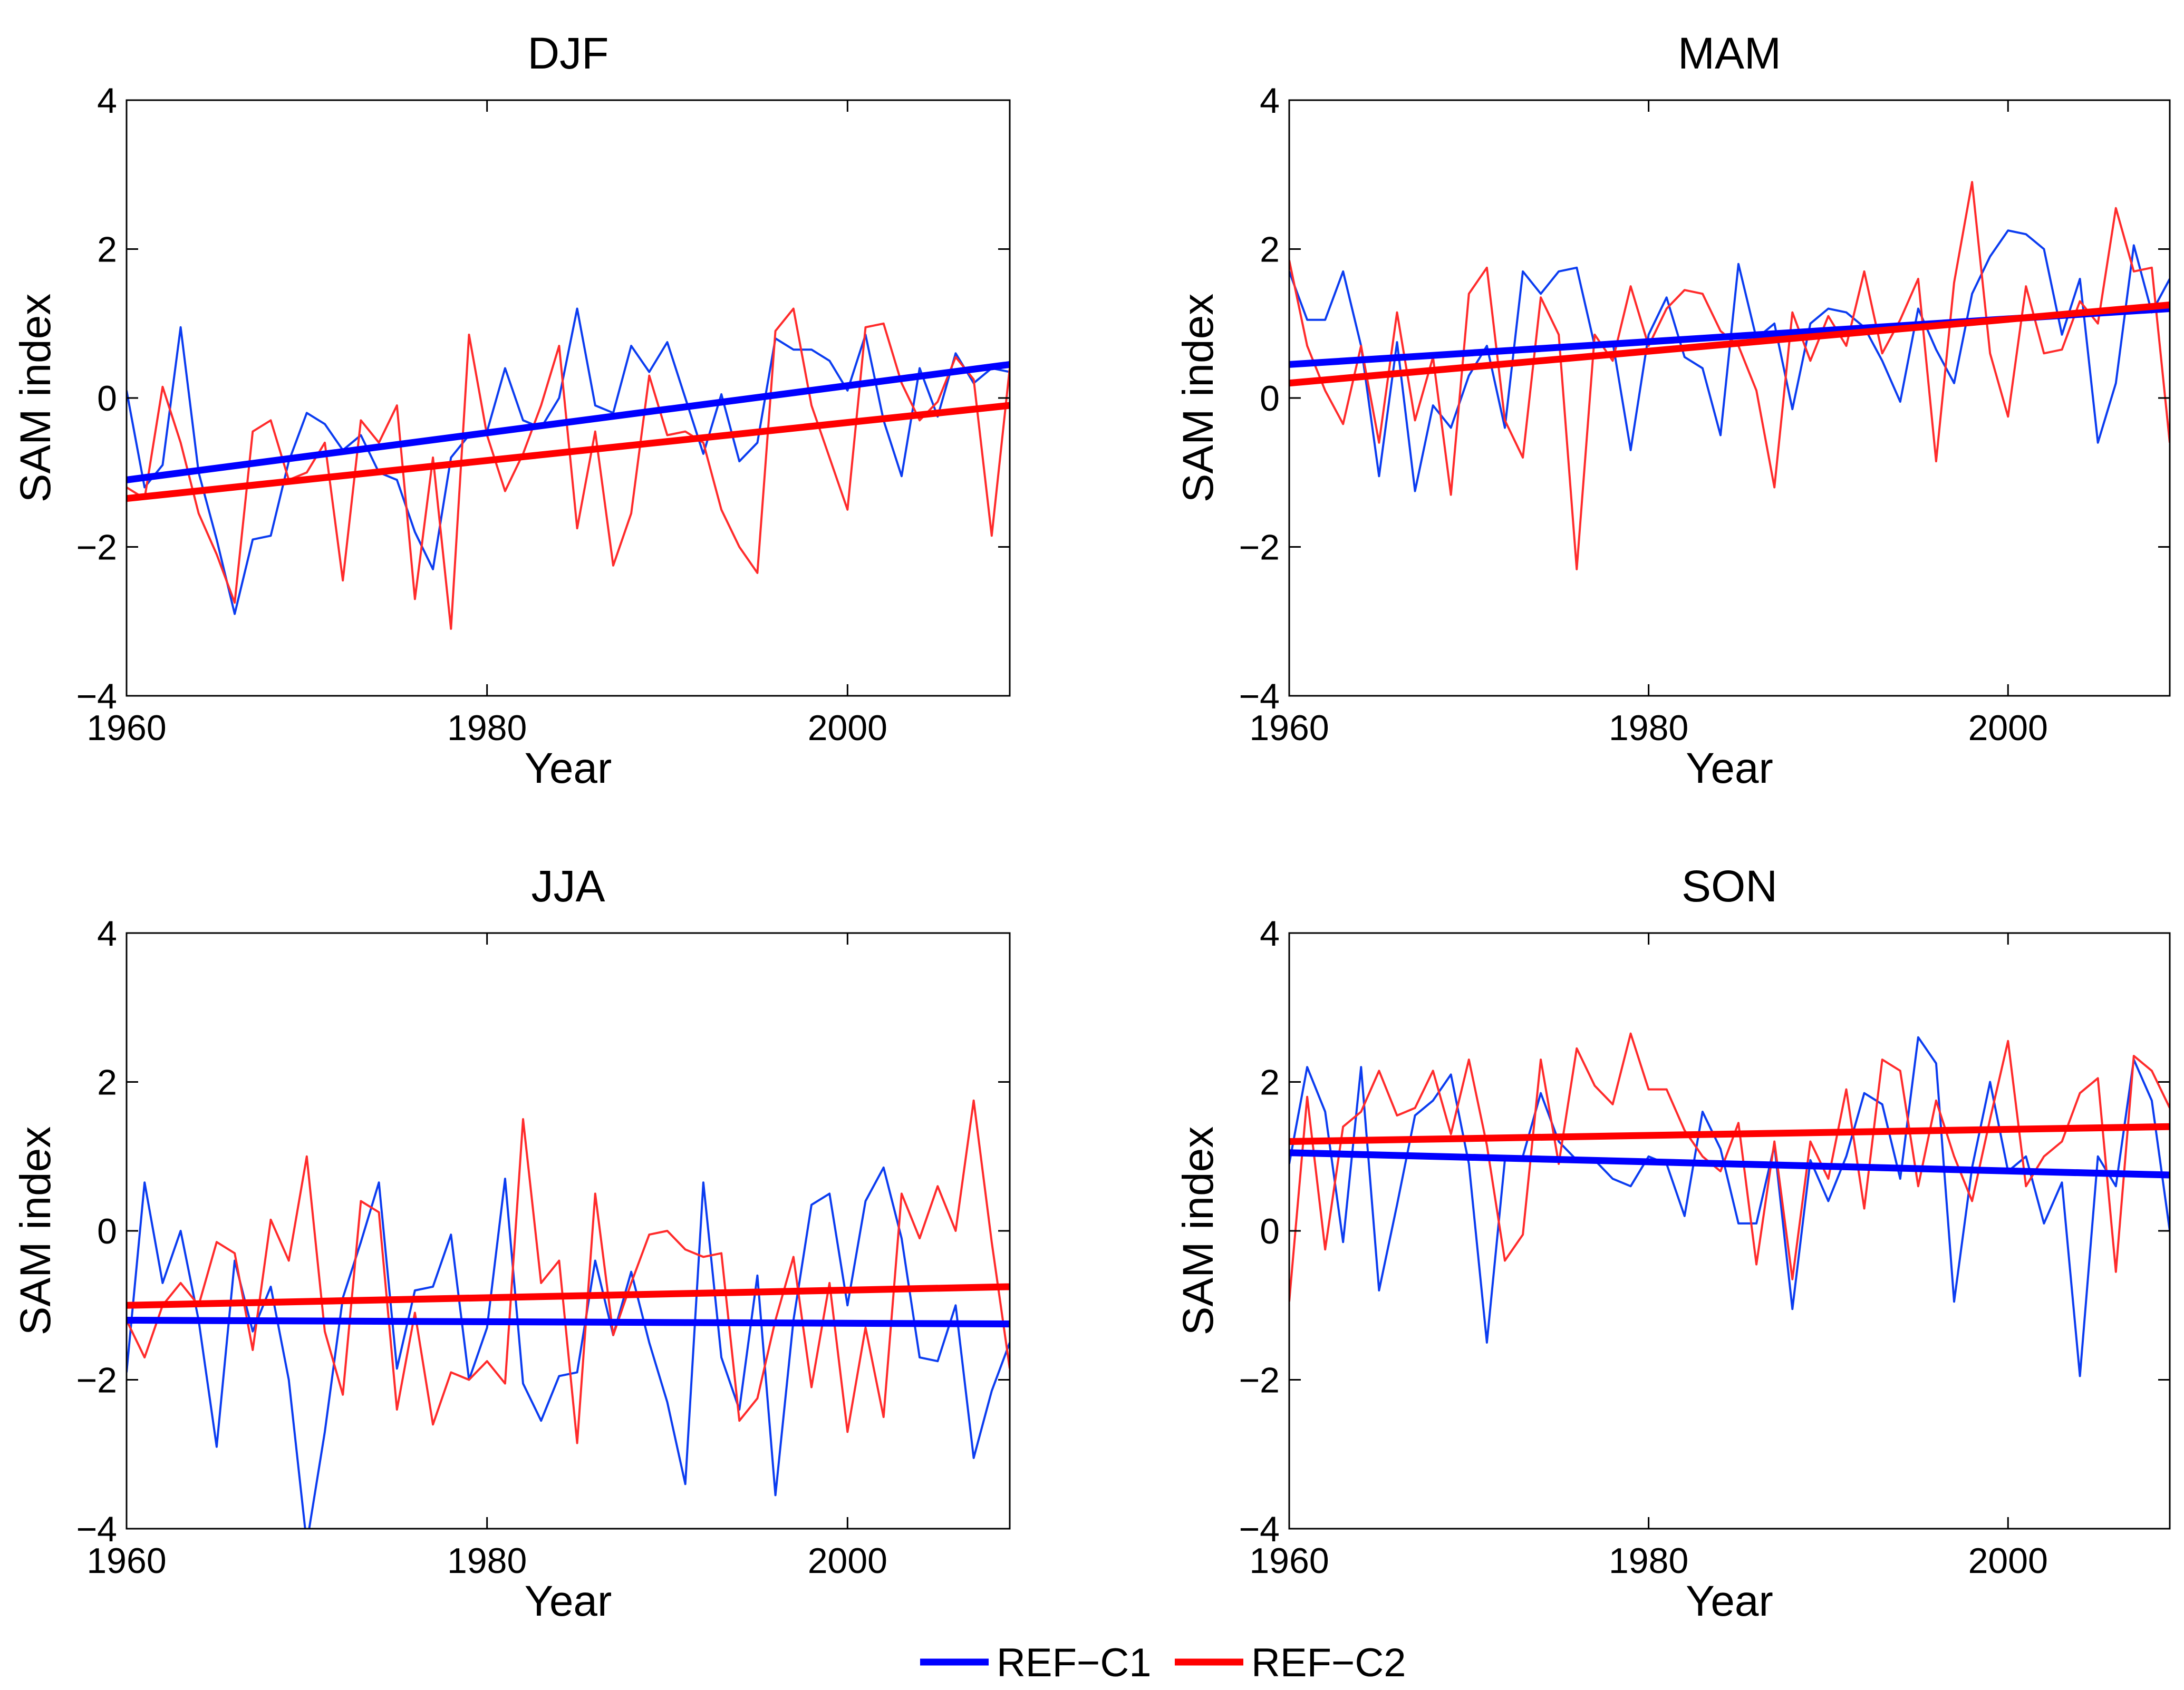  What do you see at coordinates (1729, 344) in the screenshot?
I see `trend-ref-c2-line-mam` at bounding box center [1729, 344].